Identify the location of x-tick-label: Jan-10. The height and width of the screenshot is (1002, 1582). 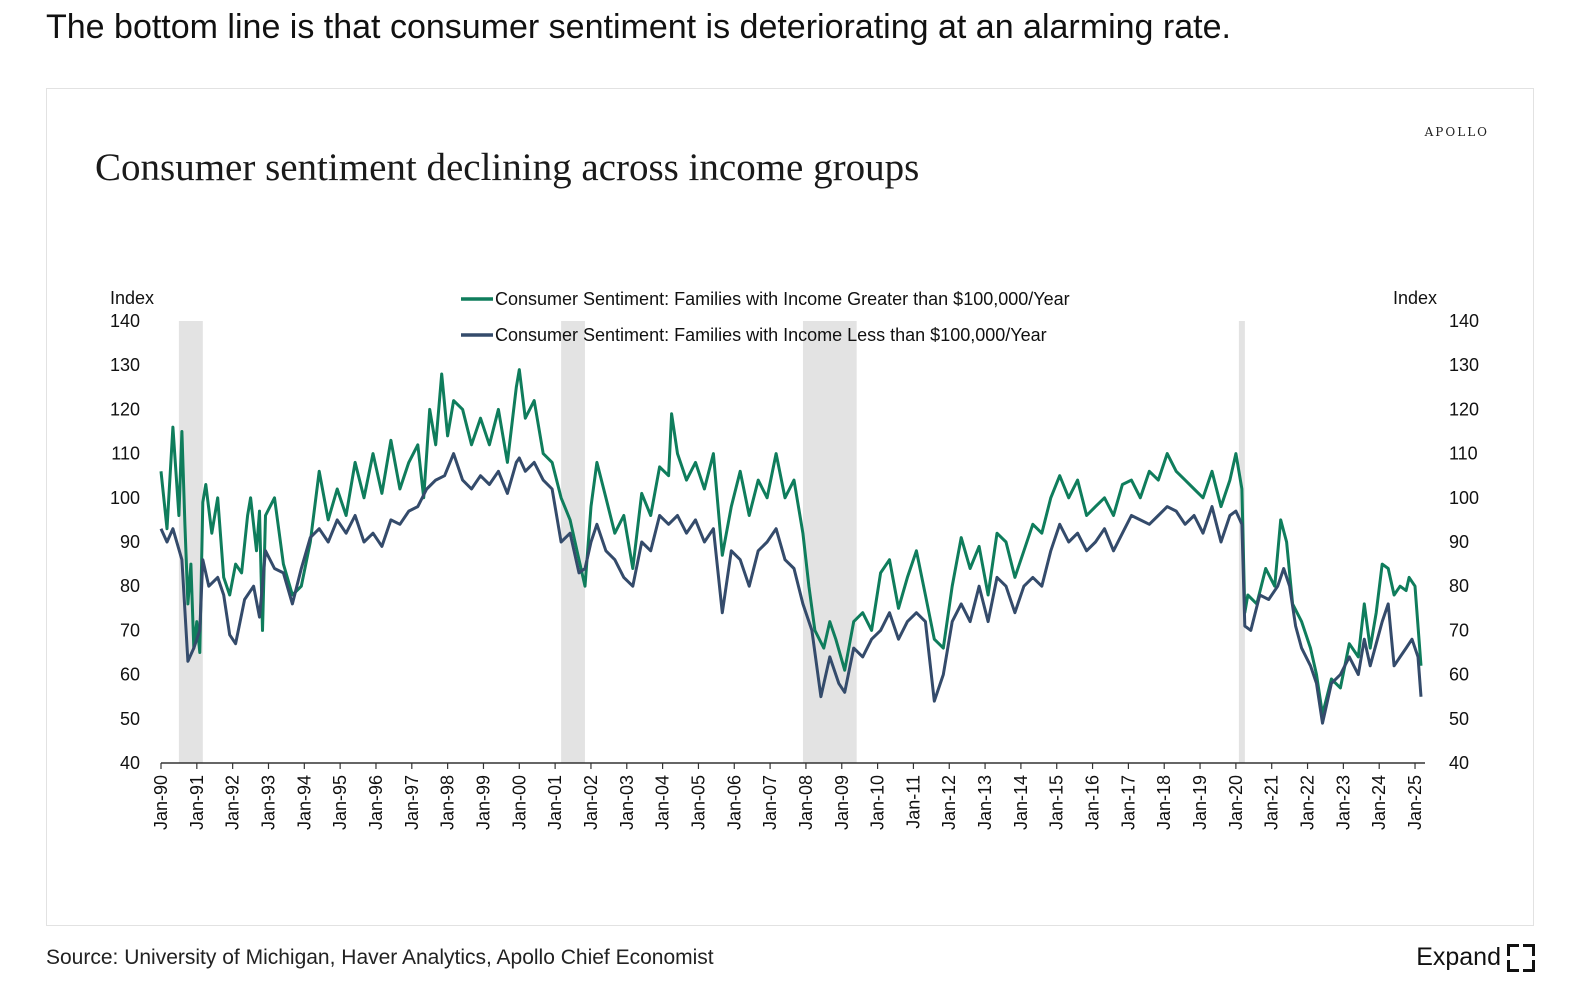
(878, 802).